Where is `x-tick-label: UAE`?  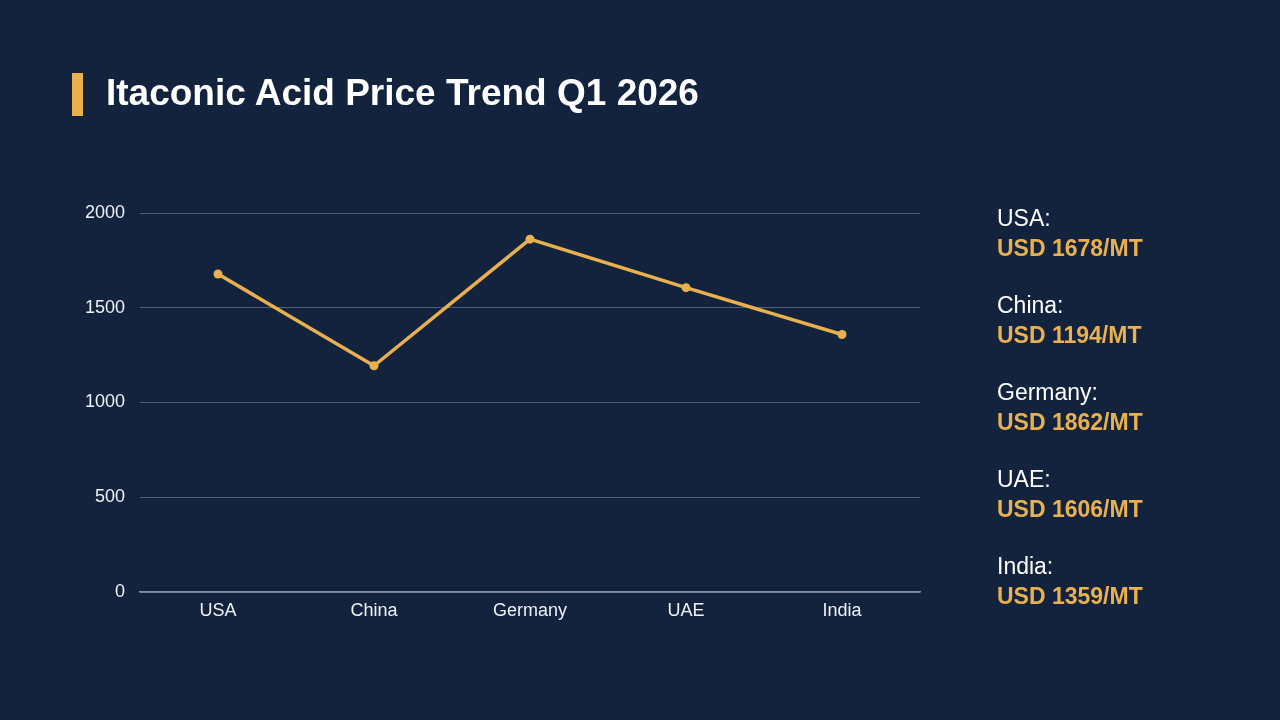
x-tick-label: UAE is located at coordinates (686, 609).